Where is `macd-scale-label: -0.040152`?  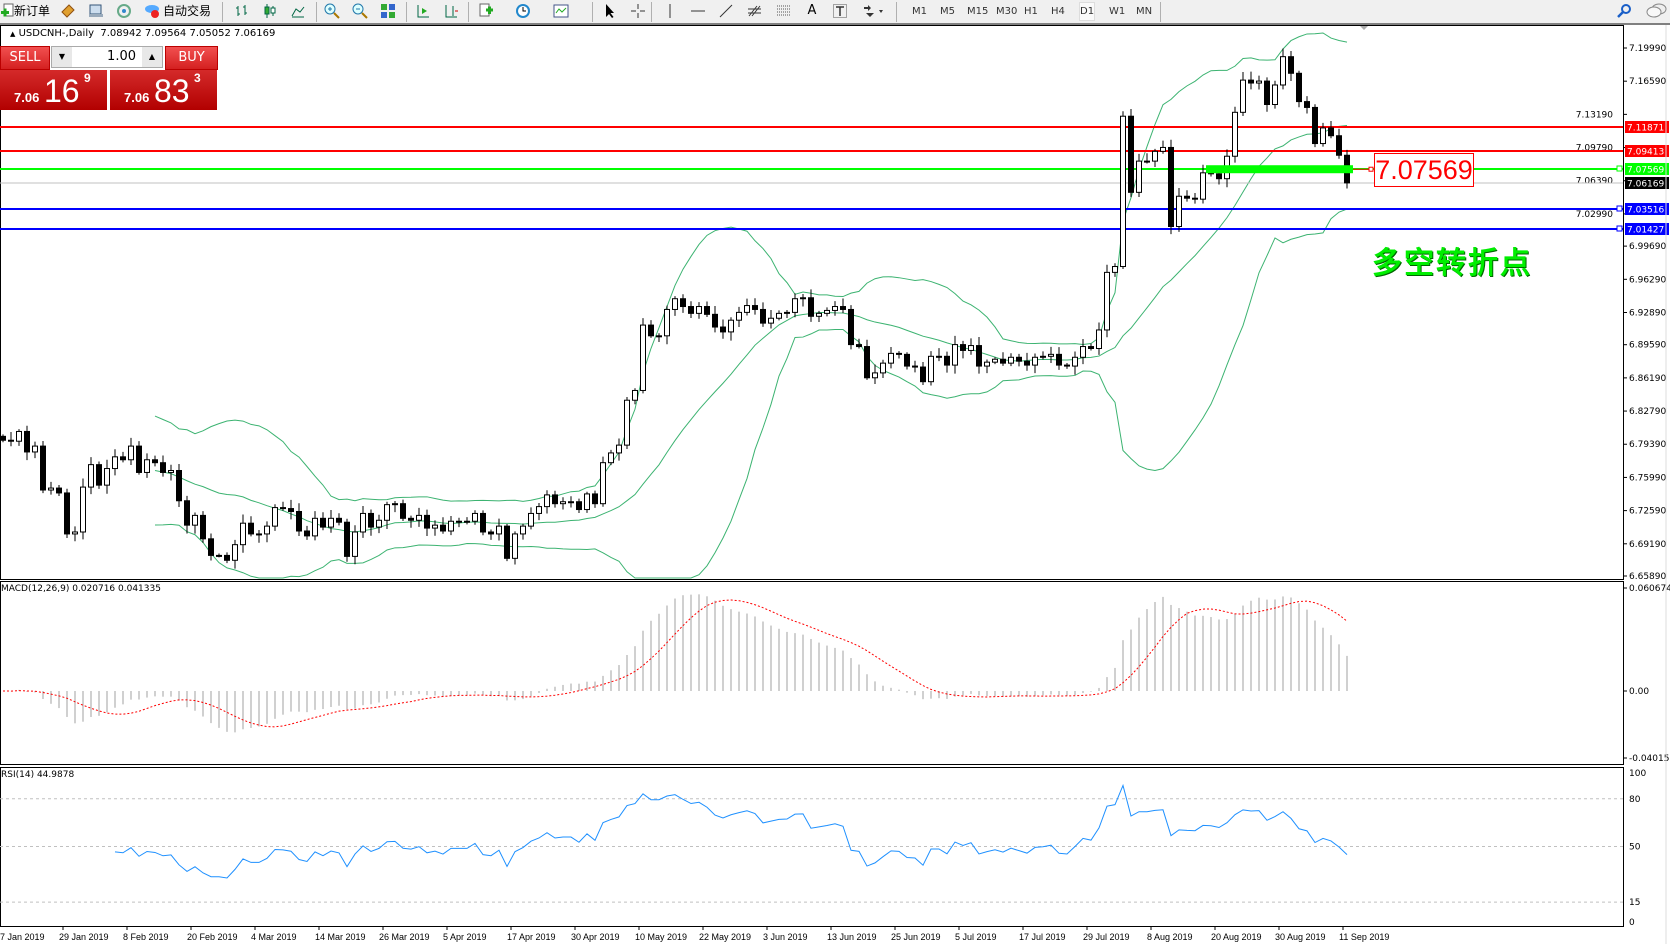 macd-scale-label: -0.040152 is located at coordinates (1649, 759).